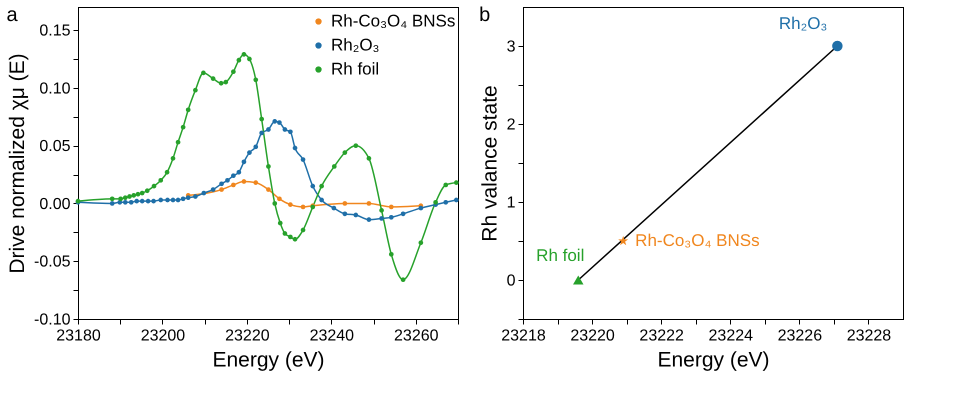 This screenshot has width=978, height=403. Describe the element at coordinates (78, 336) in the screenshot. I see `x-tick-label: 23180` at that location.